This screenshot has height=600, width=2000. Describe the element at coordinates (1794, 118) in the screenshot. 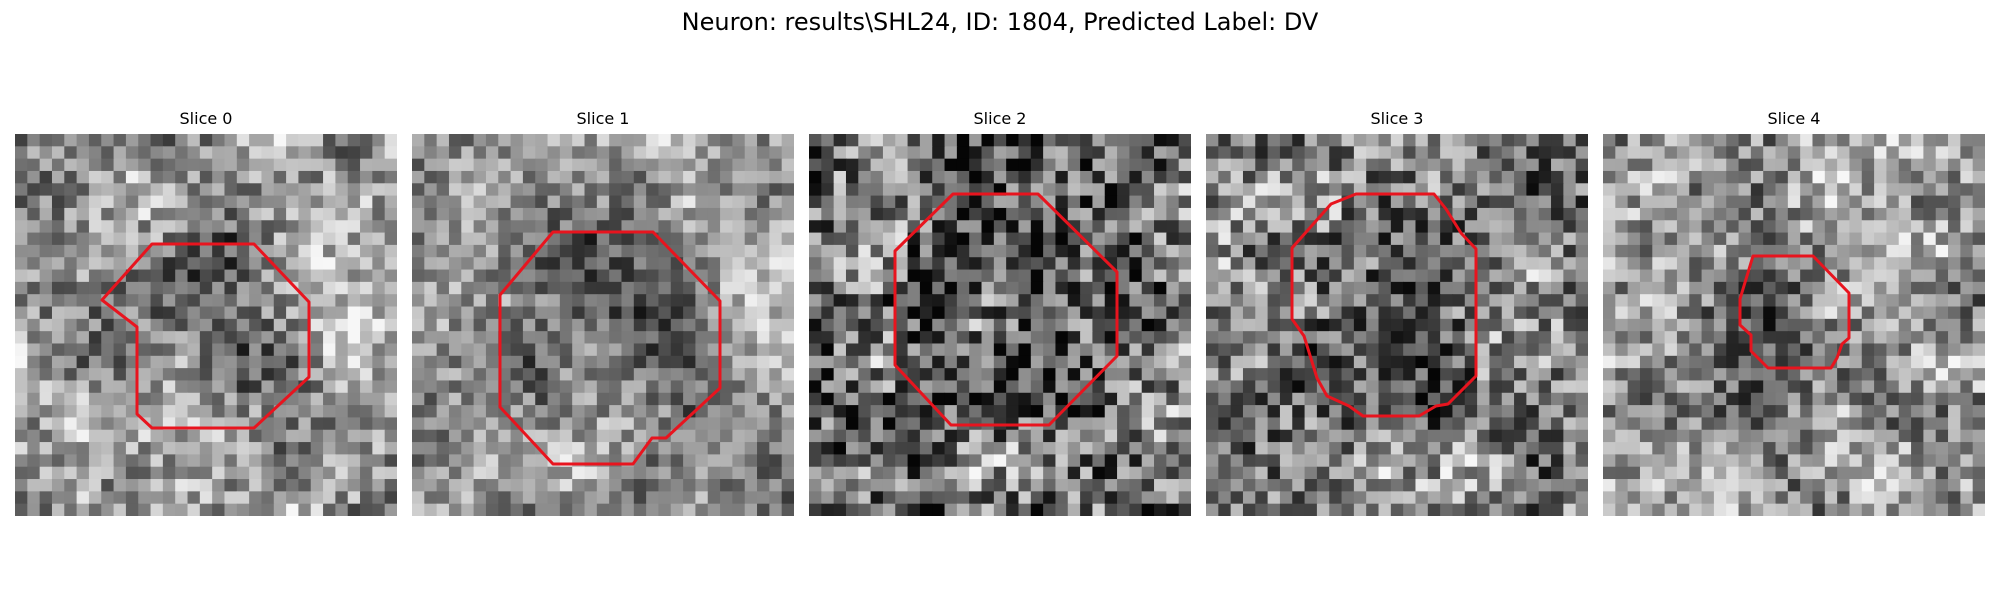

I see `slice-title: Slice 4` at that location.